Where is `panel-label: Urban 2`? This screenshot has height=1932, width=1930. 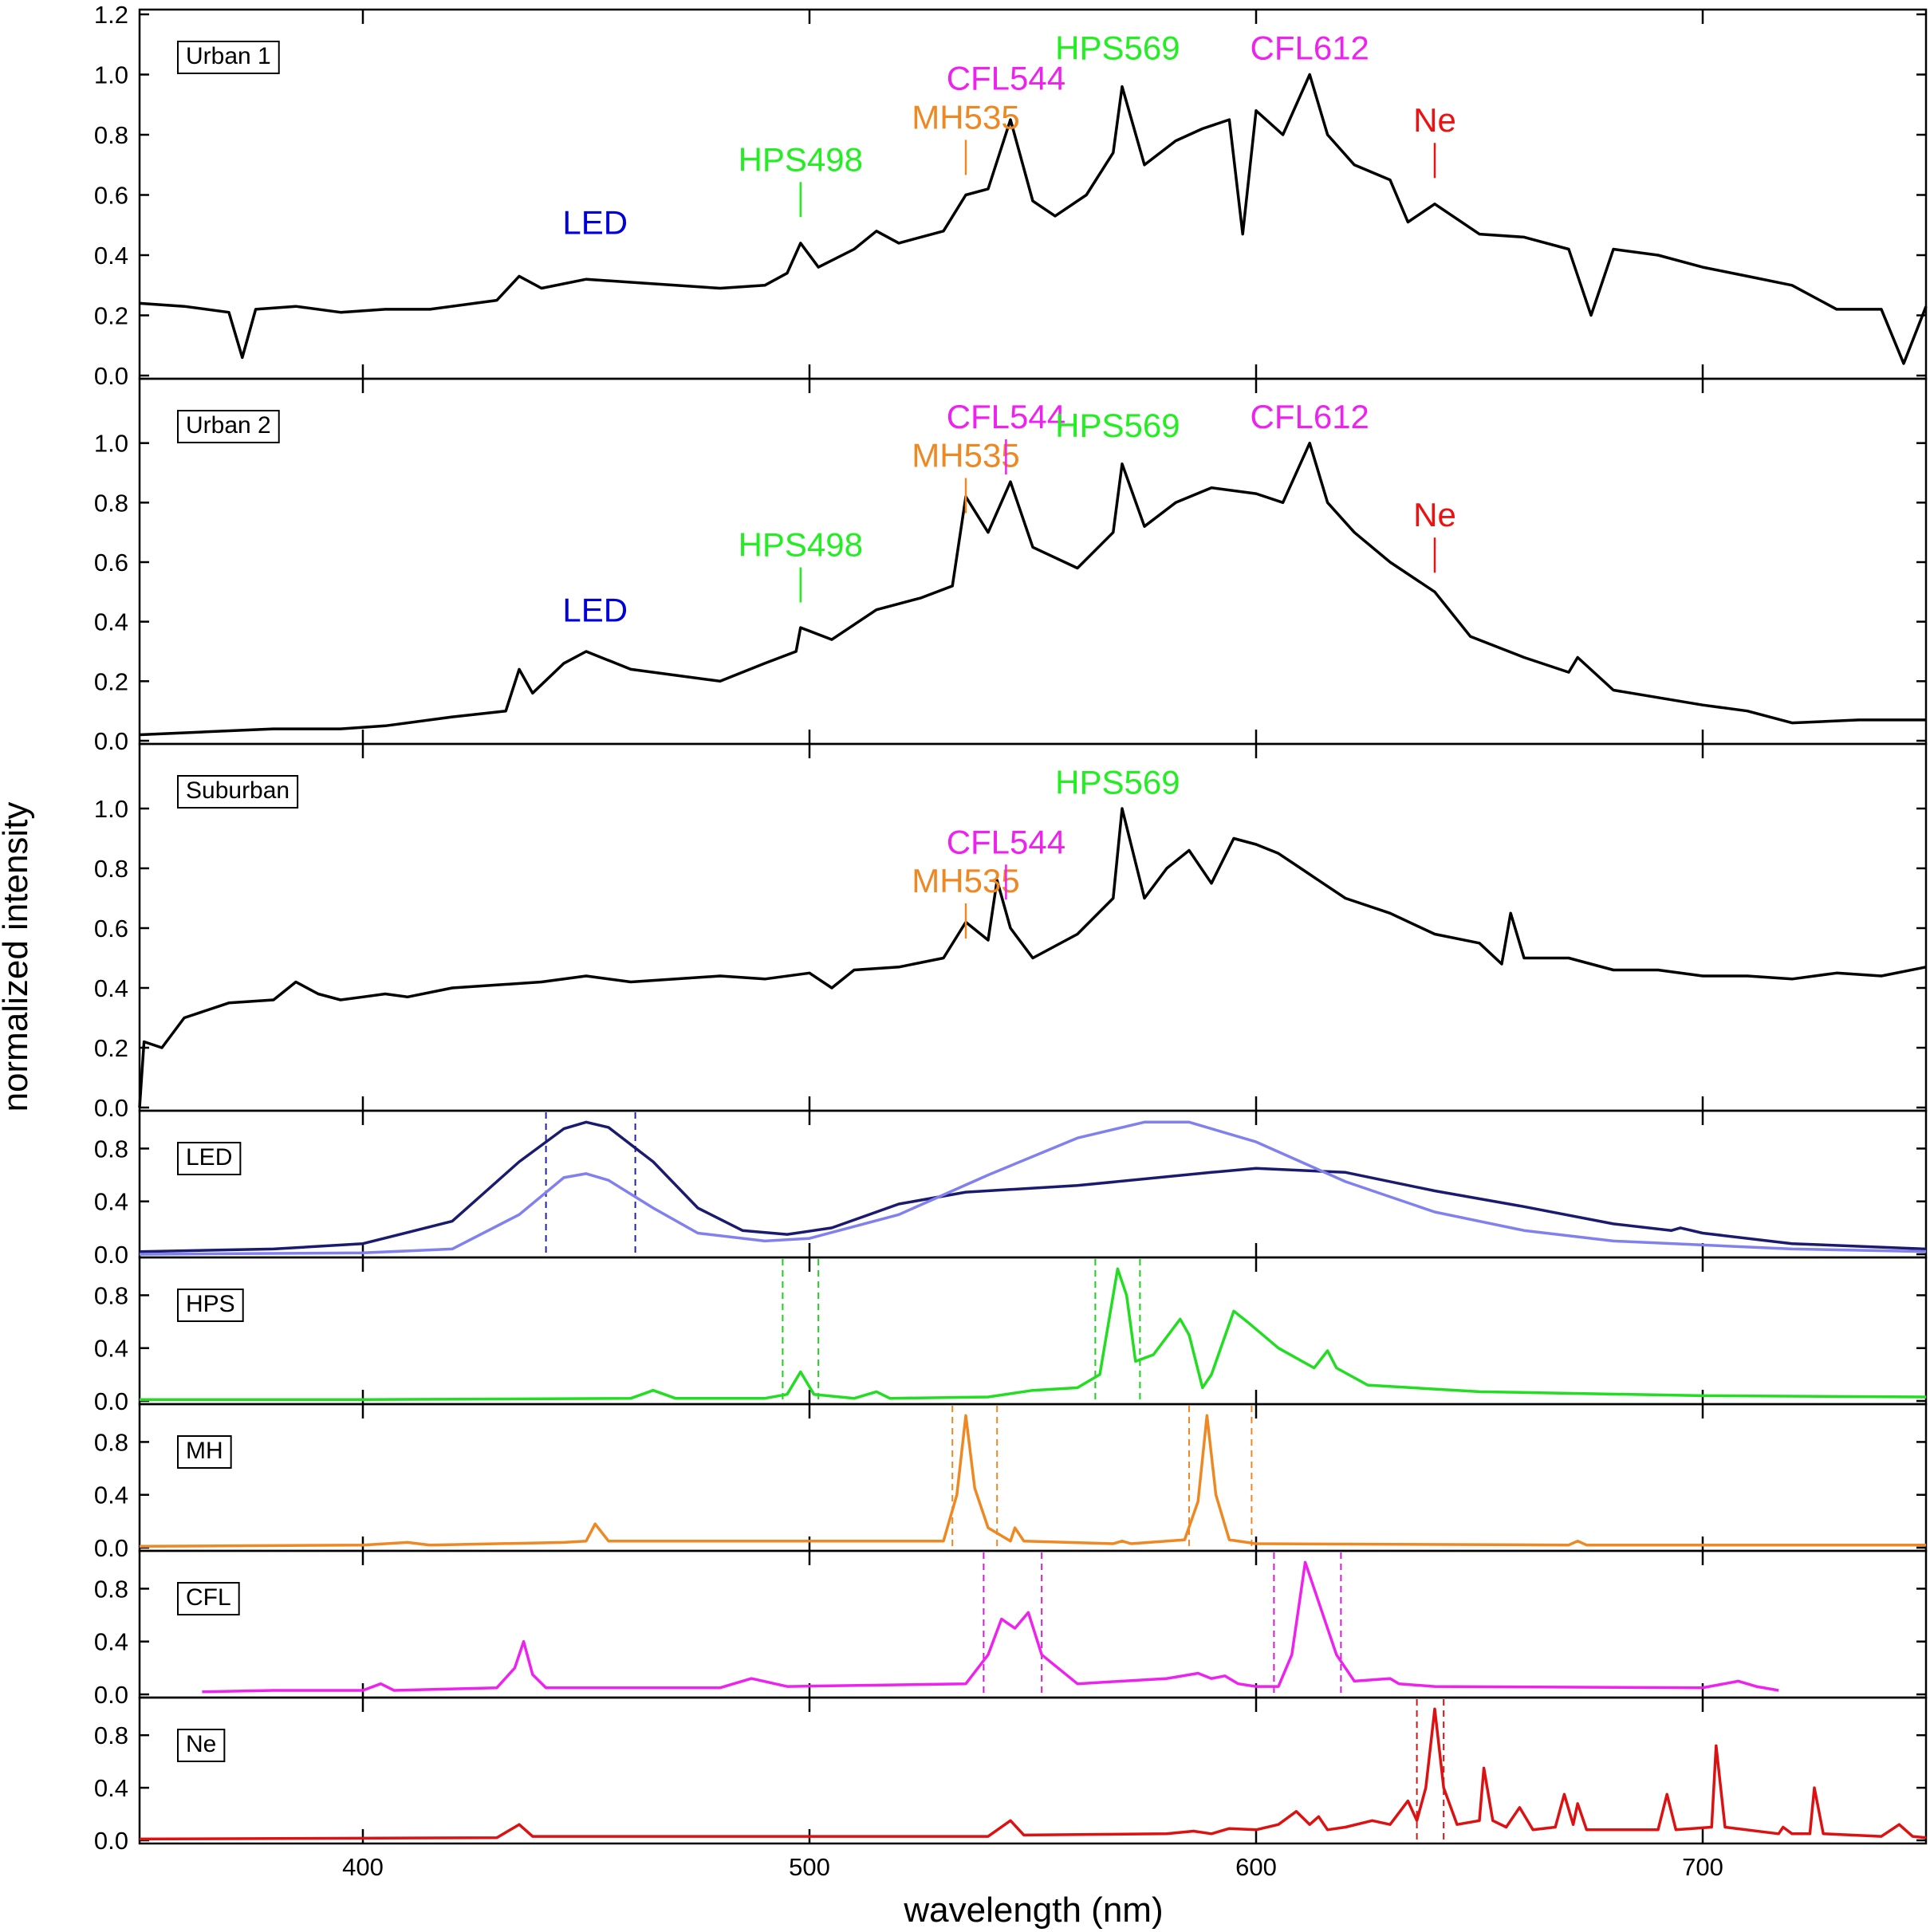
panel-label: Urban 2 is located at coordinates (228, 426).